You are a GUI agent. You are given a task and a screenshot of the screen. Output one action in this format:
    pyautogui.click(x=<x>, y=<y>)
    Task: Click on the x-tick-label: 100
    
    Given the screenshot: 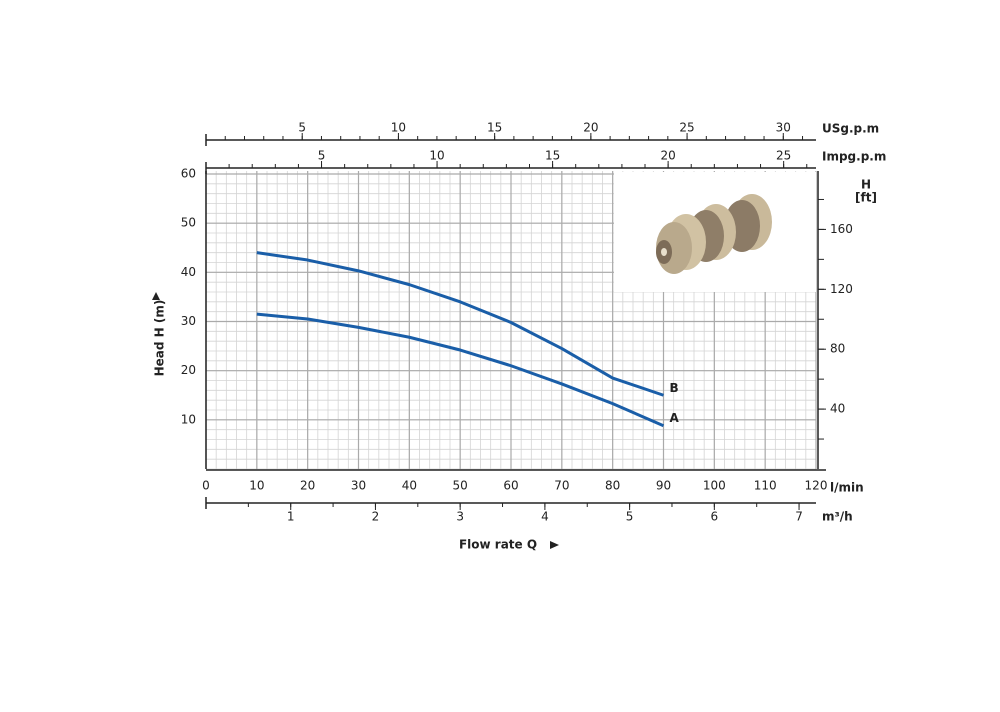 What is the action you would take?
    pyautogui.click(x=714, y=486)
    